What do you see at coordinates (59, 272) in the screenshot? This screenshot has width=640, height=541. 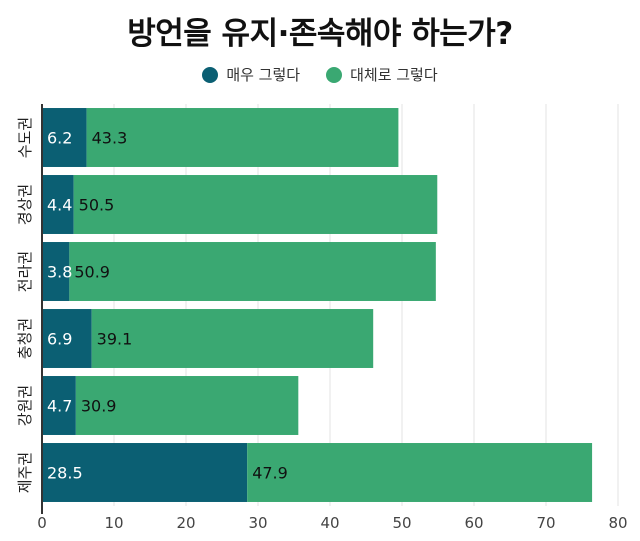 I see `bar-value-label: 3.8` at bounding box center [59, 272].